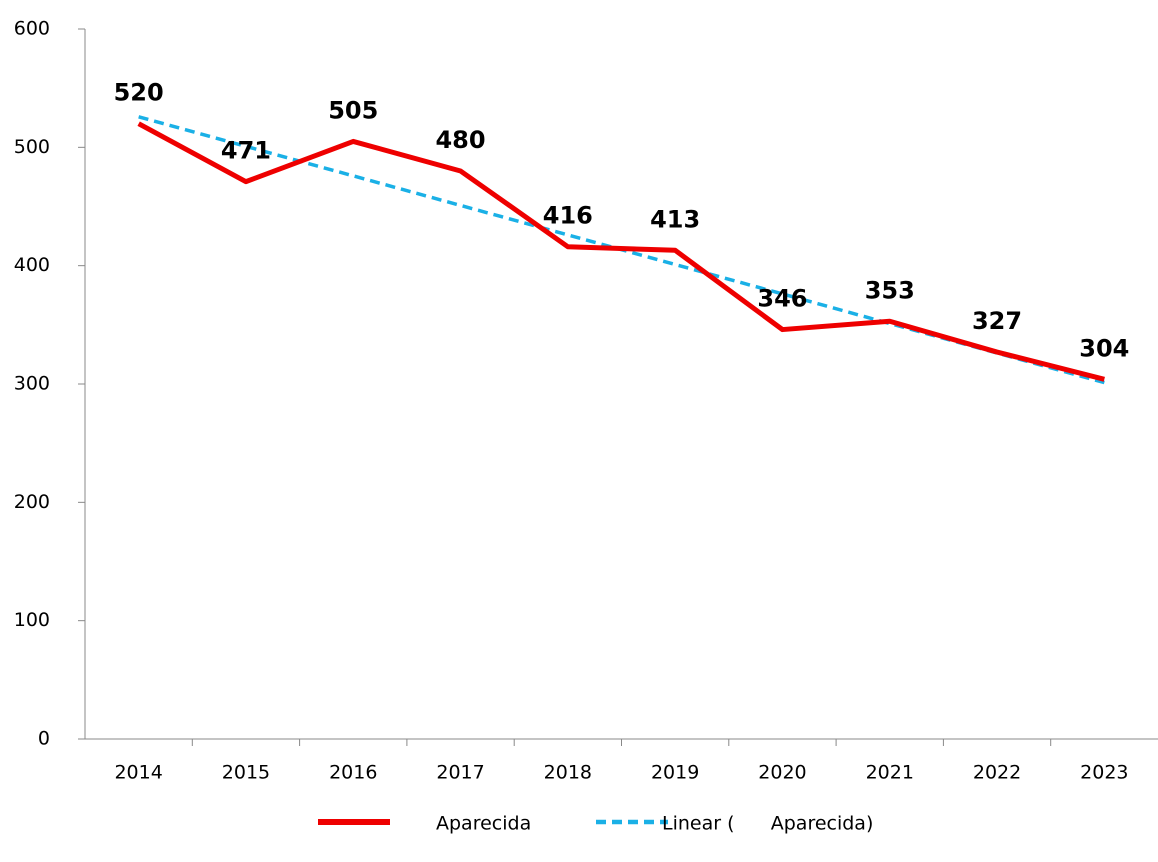 This screenshot has width=1158, height=862. What do you see at coordinates (997, 321) in the screenshot?
I see `data-label: 327` at bounding box center [997, 321].